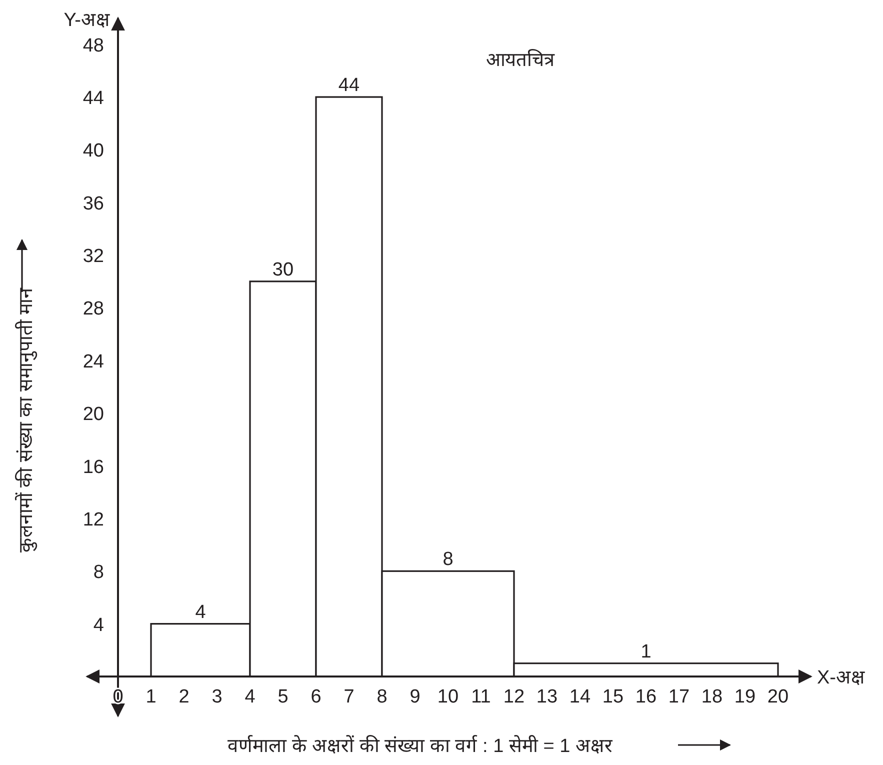 The width and height of the screenshot is (883, 765). I want to click on x-tick-label: 2, so click(184, 697).